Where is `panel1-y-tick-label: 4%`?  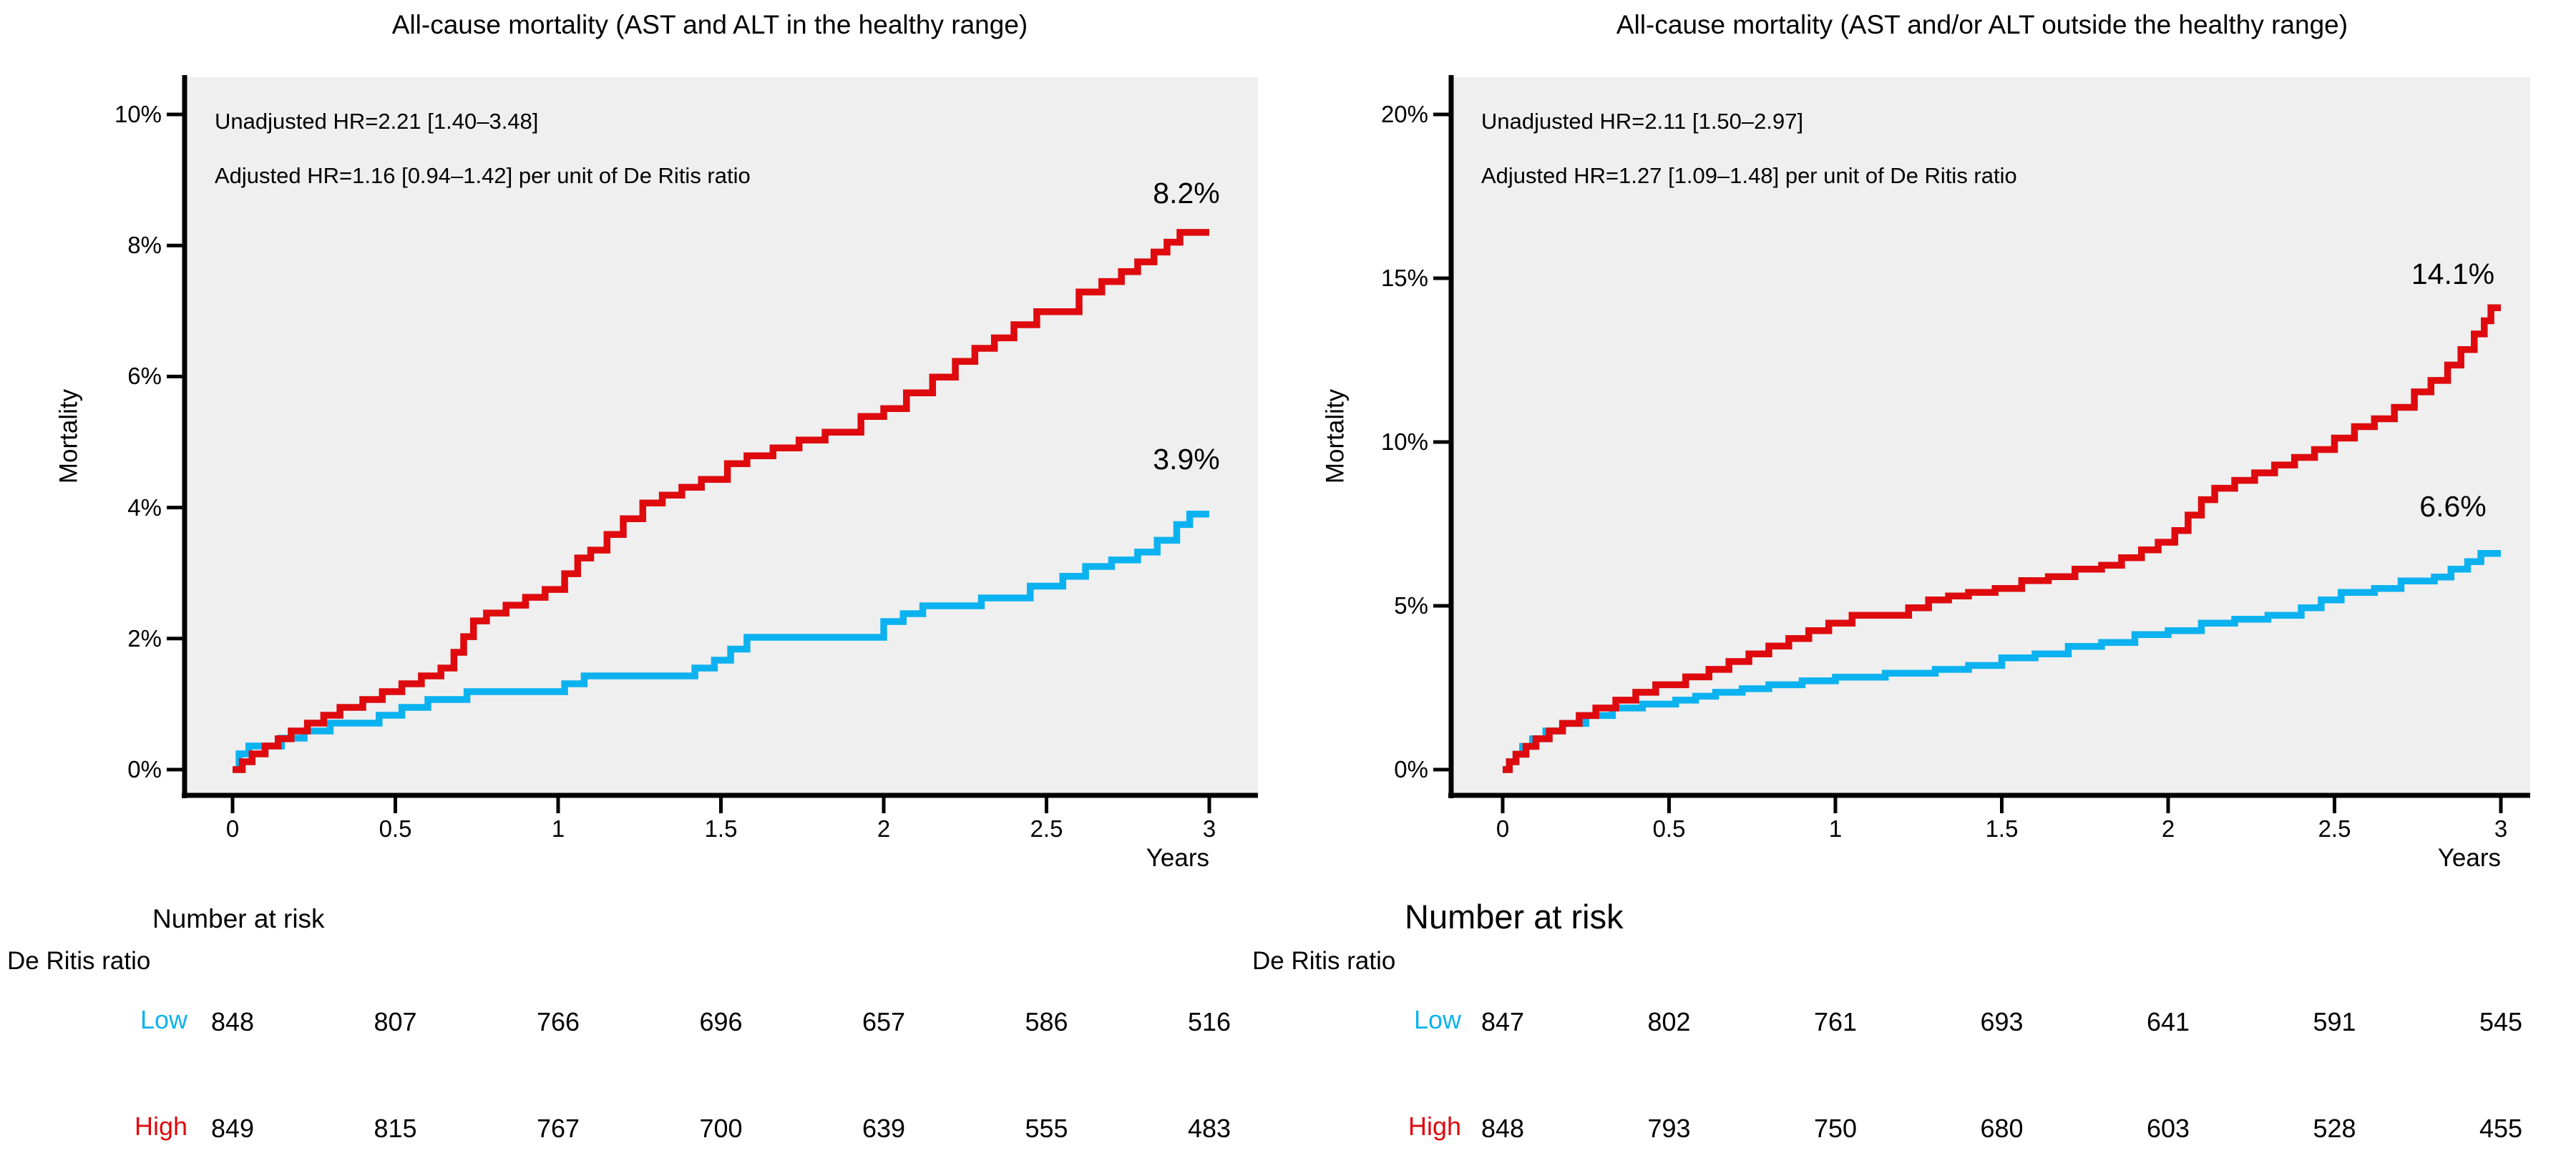
panel1-y-tick-label: 4% is located at coordinates (144, 507).